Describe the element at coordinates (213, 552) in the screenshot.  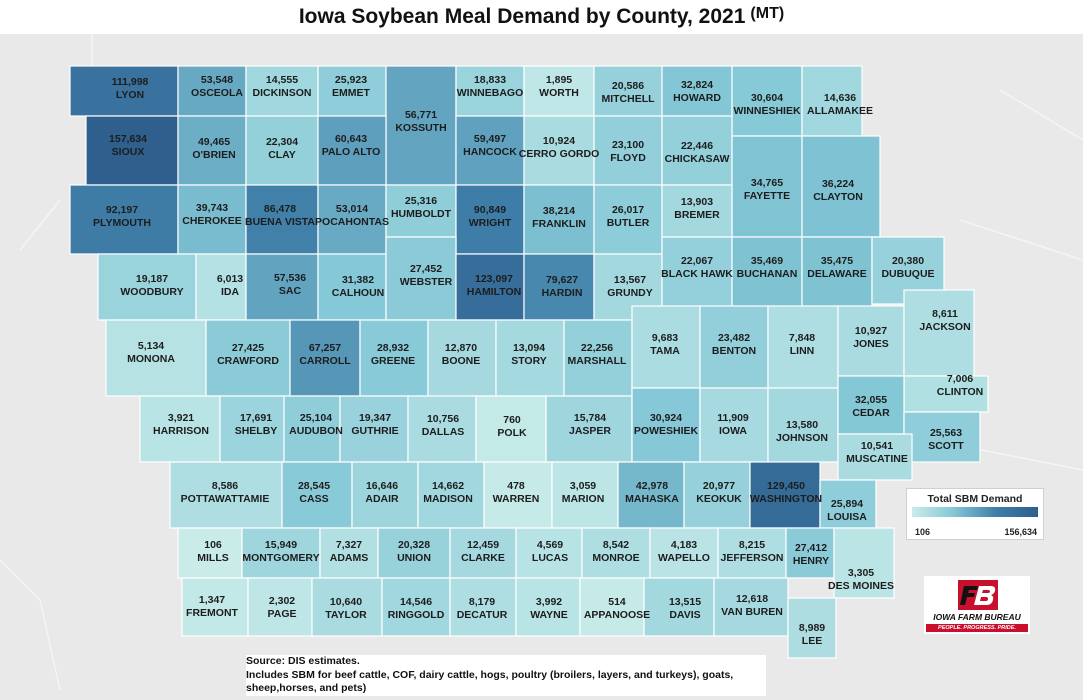
I see `county-label-mills: 106 MILLS` at that location.